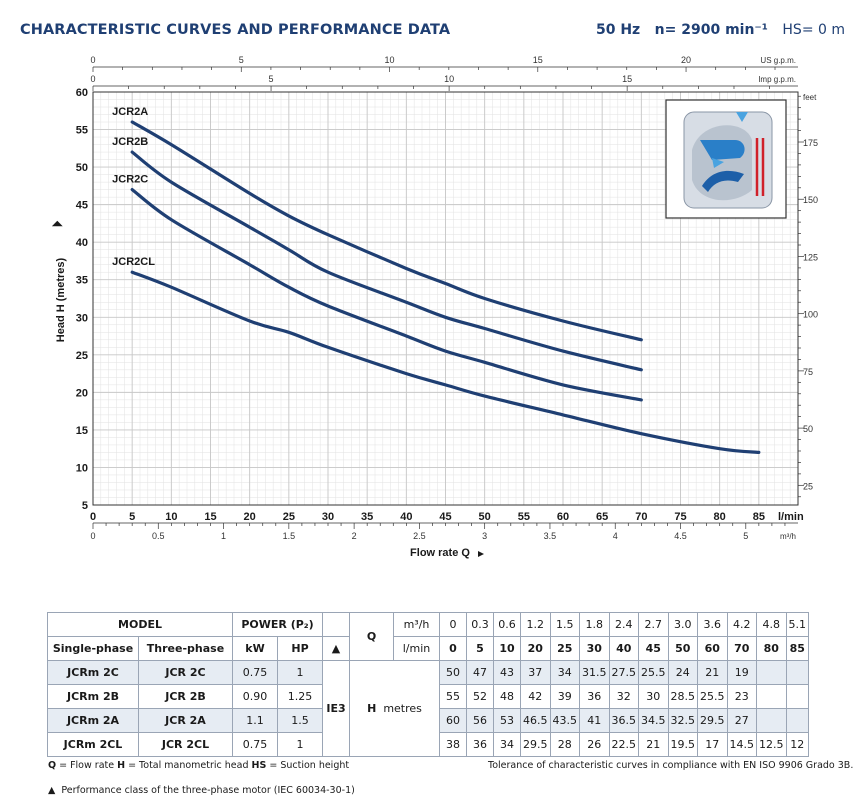  I want to click on hp-value: 1.25, so click(300, 696).